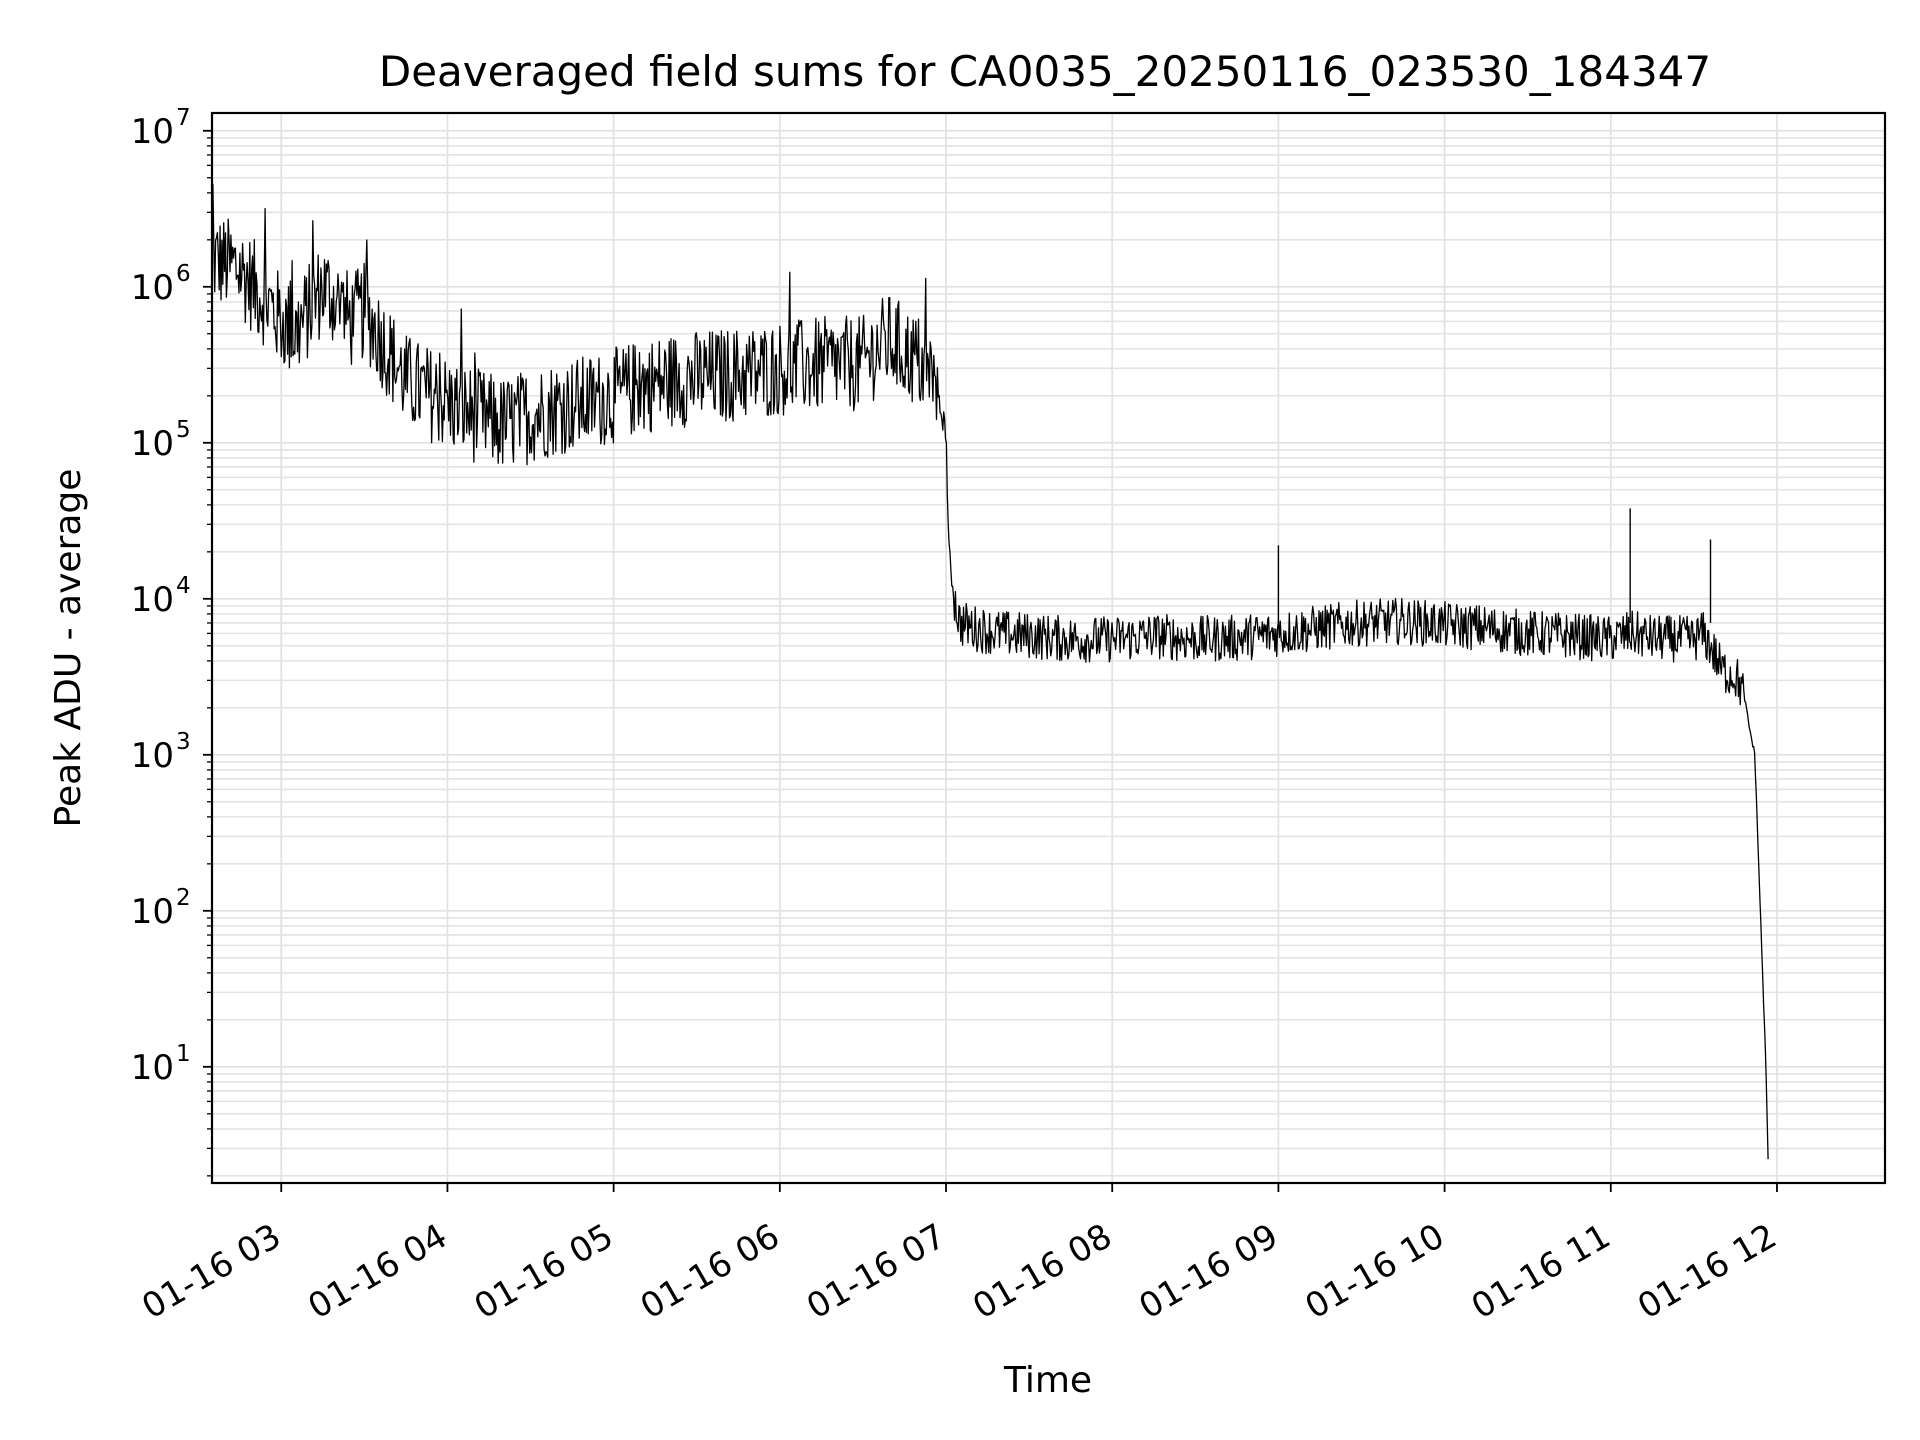 The width and height of the screenshot is (1920, 1440). Describe the element at coordinates (183, 118) in the screenshot. I see `y-tick-label-exponent: 7` at that location.